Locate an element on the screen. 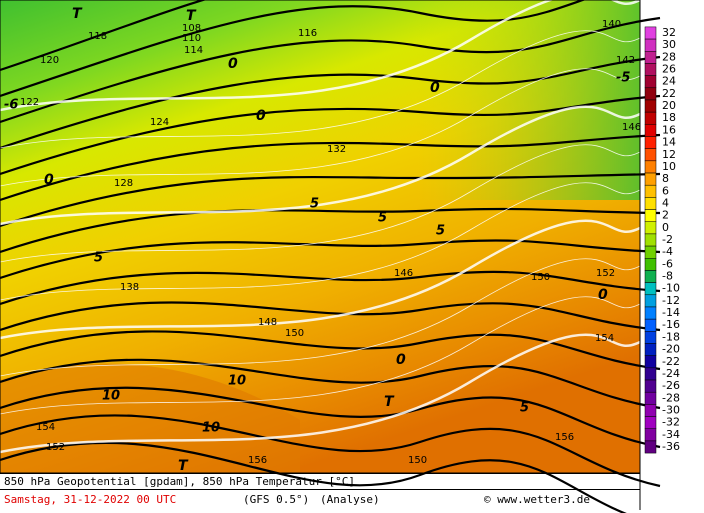  colorbar-label: -18 is located at coordinates (671, 336).